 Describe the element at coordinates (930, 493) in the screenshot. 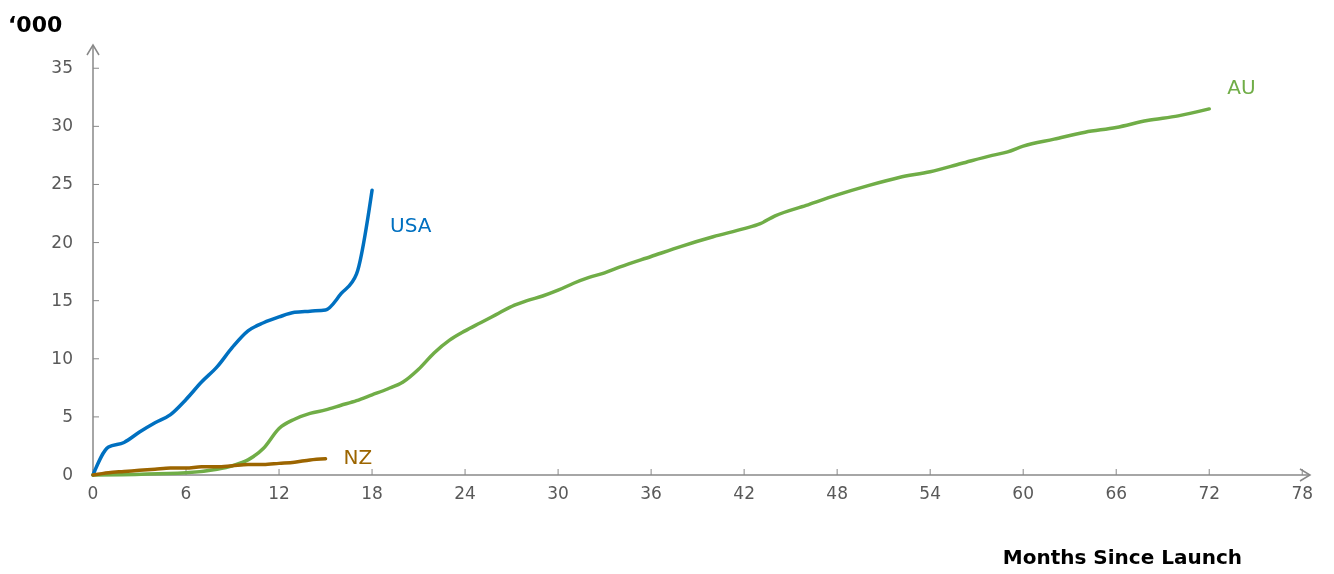

I see `x-tick-label: 54` at that location.